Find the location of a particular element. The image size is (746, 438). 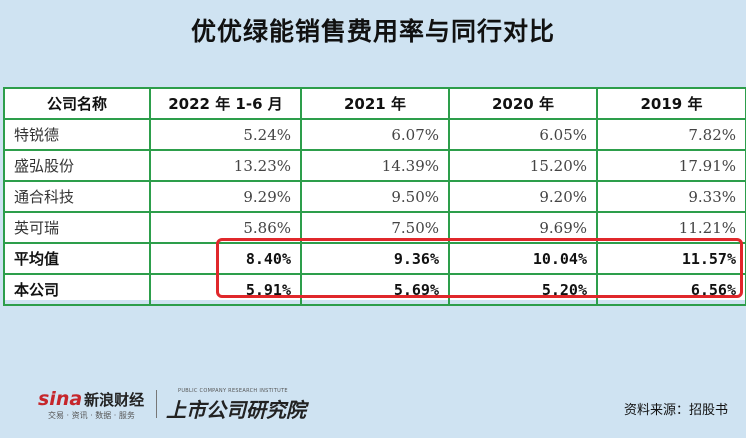

table-cell: 6.07% is located at coordinates (375, 134).